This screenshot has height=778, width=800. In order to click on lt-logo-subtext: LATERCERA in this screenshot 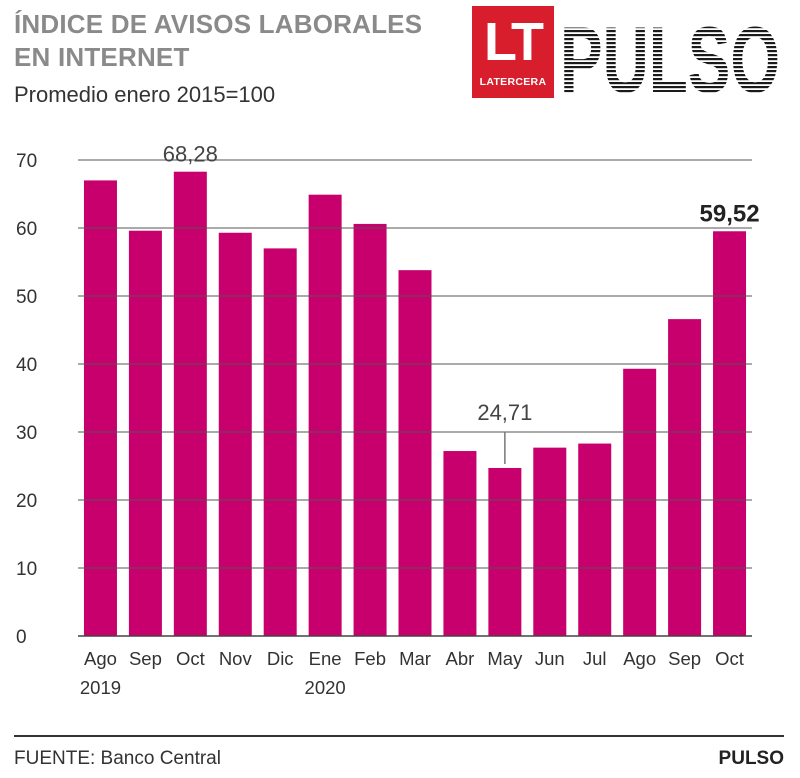, I will do `click(513, 82)`.